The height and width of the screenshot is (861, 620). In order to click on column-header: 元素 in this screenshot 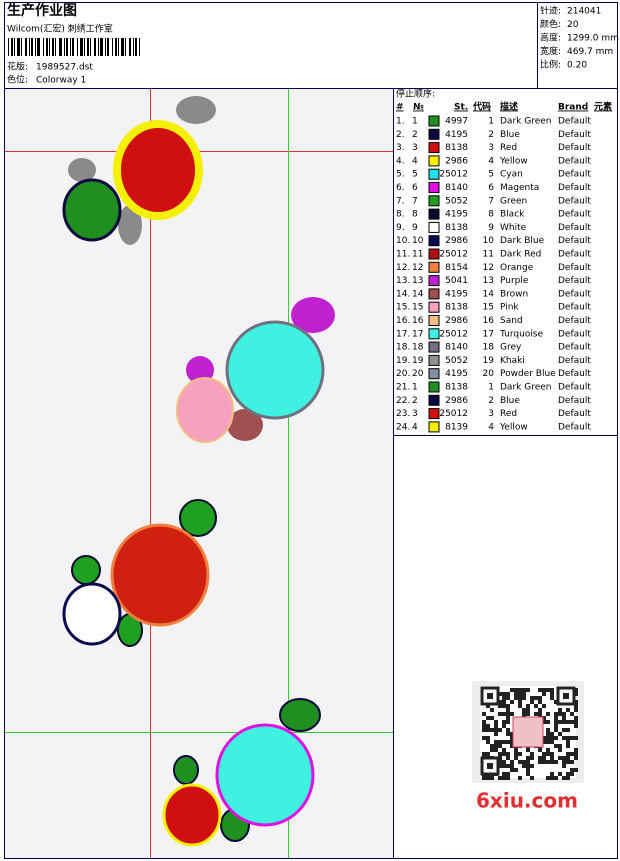, I will do `click(603, 107)`.